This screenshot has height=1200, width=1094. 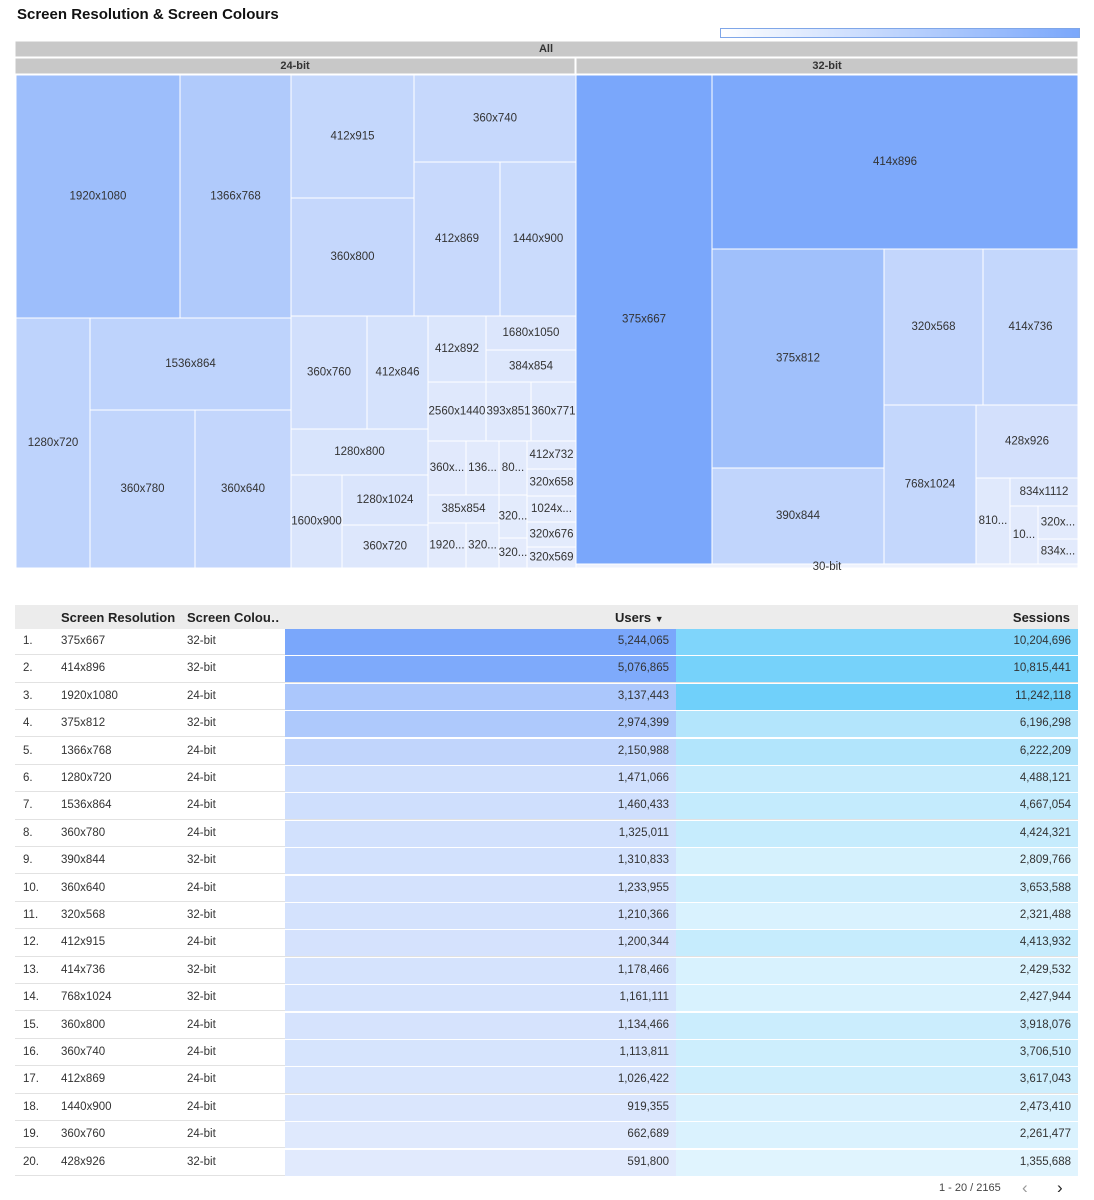 What do you see at coordinates (28, 750) in the screenshot?
I see `row-index: 5.` at bounding box center [28, 750].